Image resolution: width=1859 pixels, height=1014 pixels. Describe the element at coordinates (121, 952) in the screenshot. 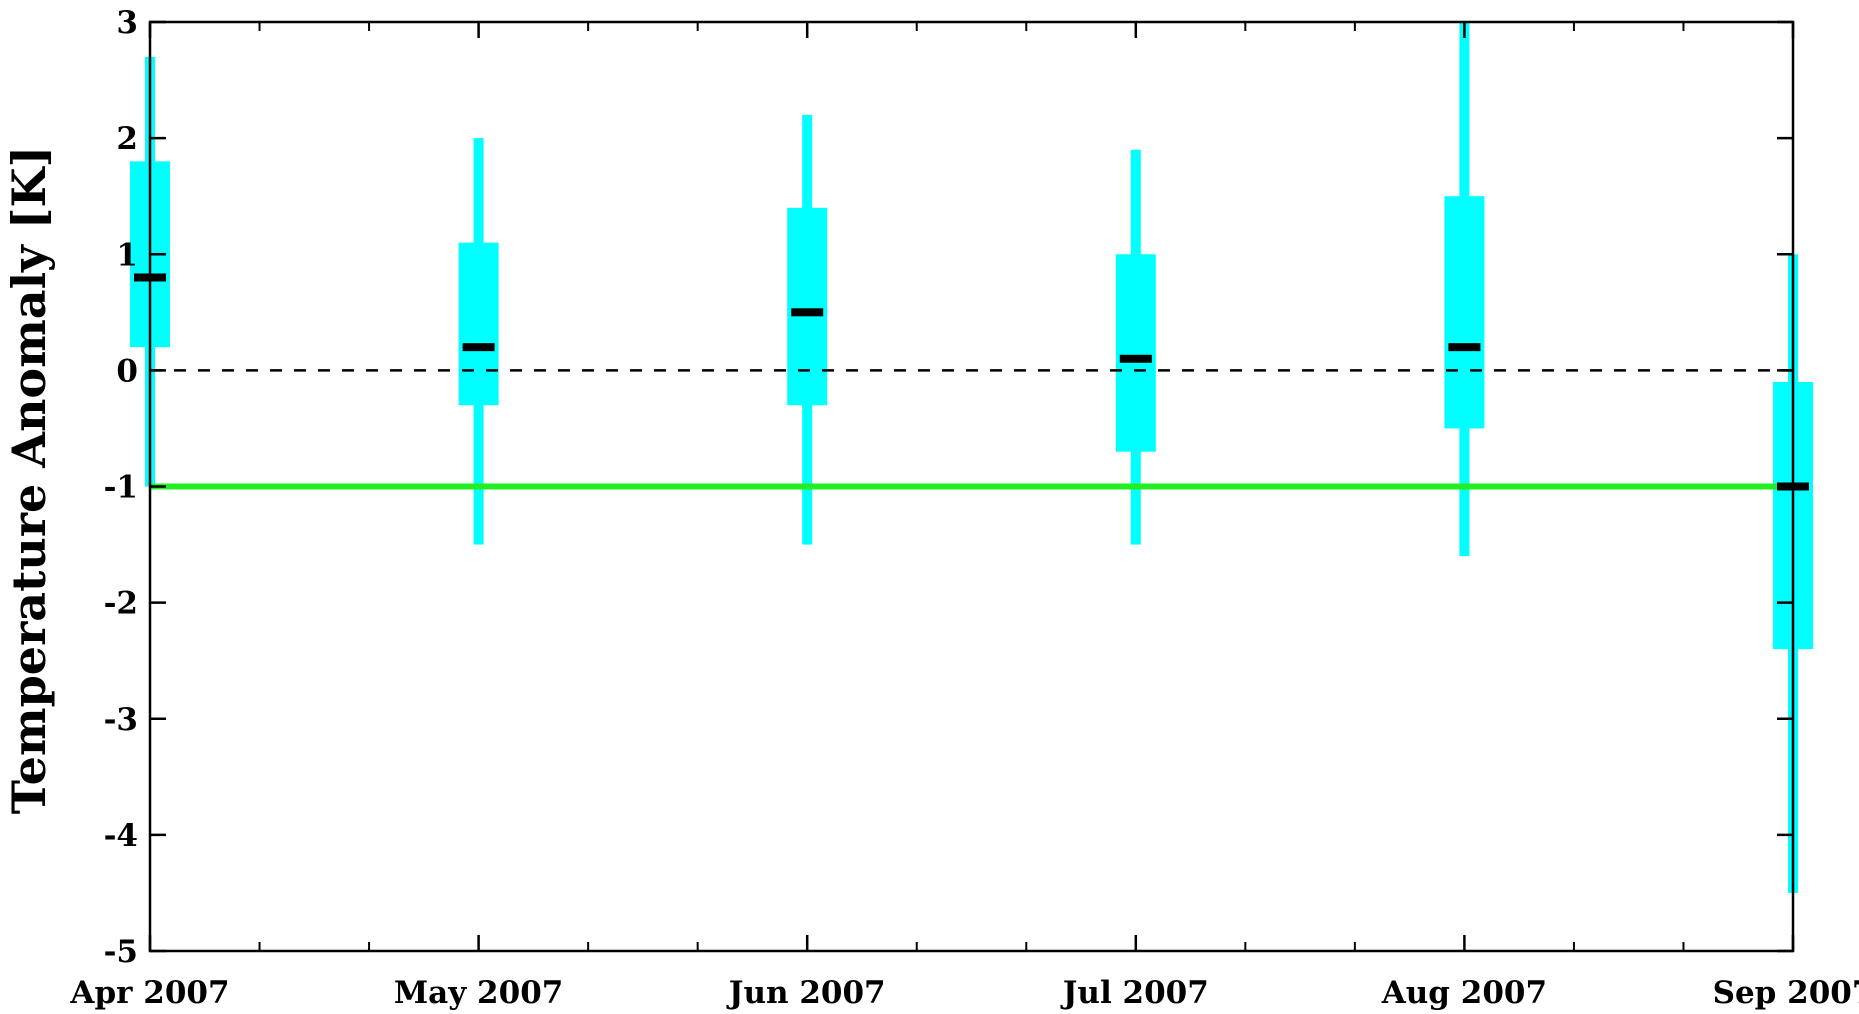

I see `y-tick-label-1: -5` at that location.